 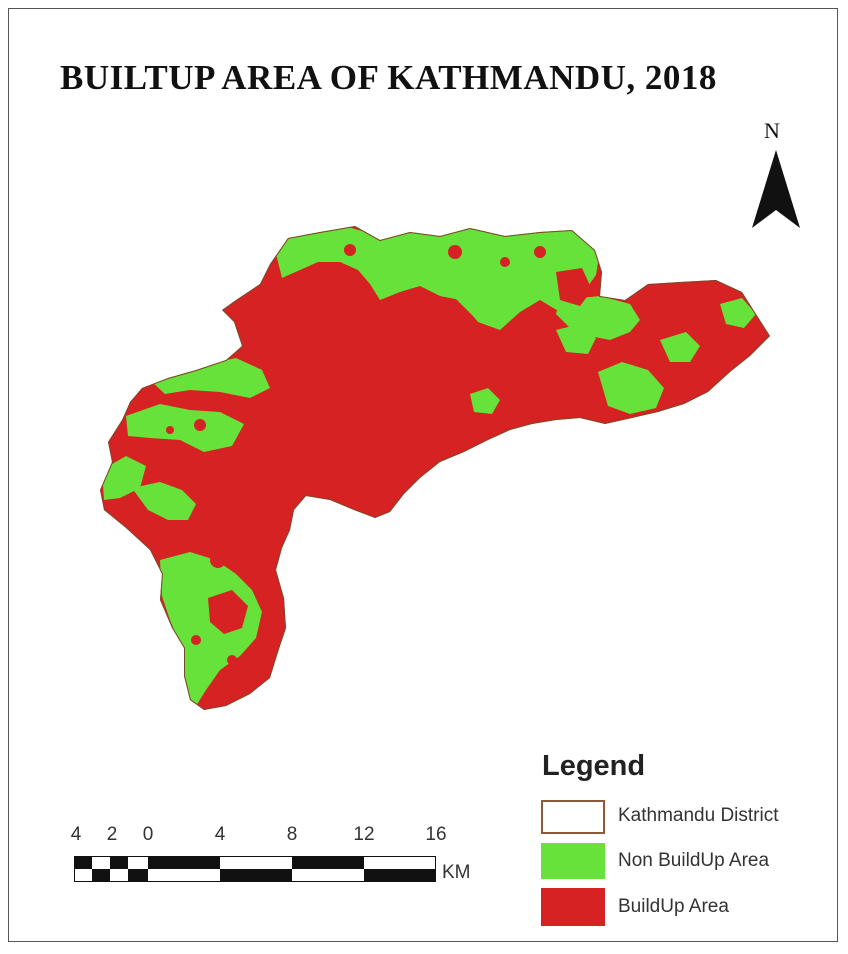 What do you see at coordinates (776, 189) in the screenshot?
I see `north-arrow-icon` at bounding box center [776, 189].